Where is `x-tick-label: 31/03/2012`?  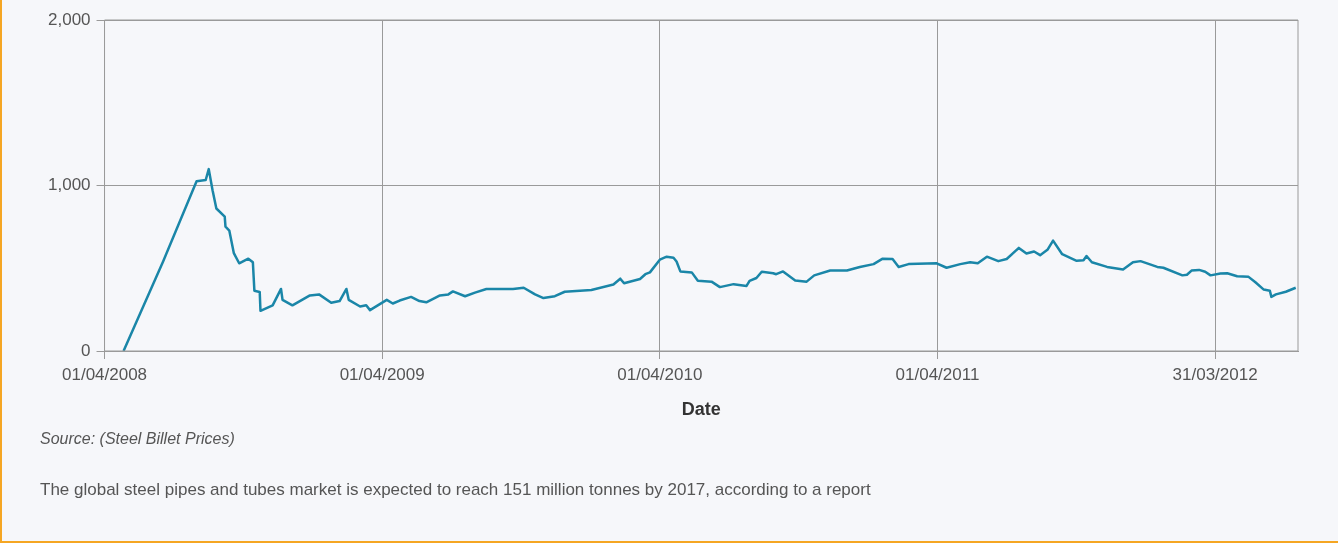
x-tick-label: 31/03/2012 is located at coordinates (1215, 374).